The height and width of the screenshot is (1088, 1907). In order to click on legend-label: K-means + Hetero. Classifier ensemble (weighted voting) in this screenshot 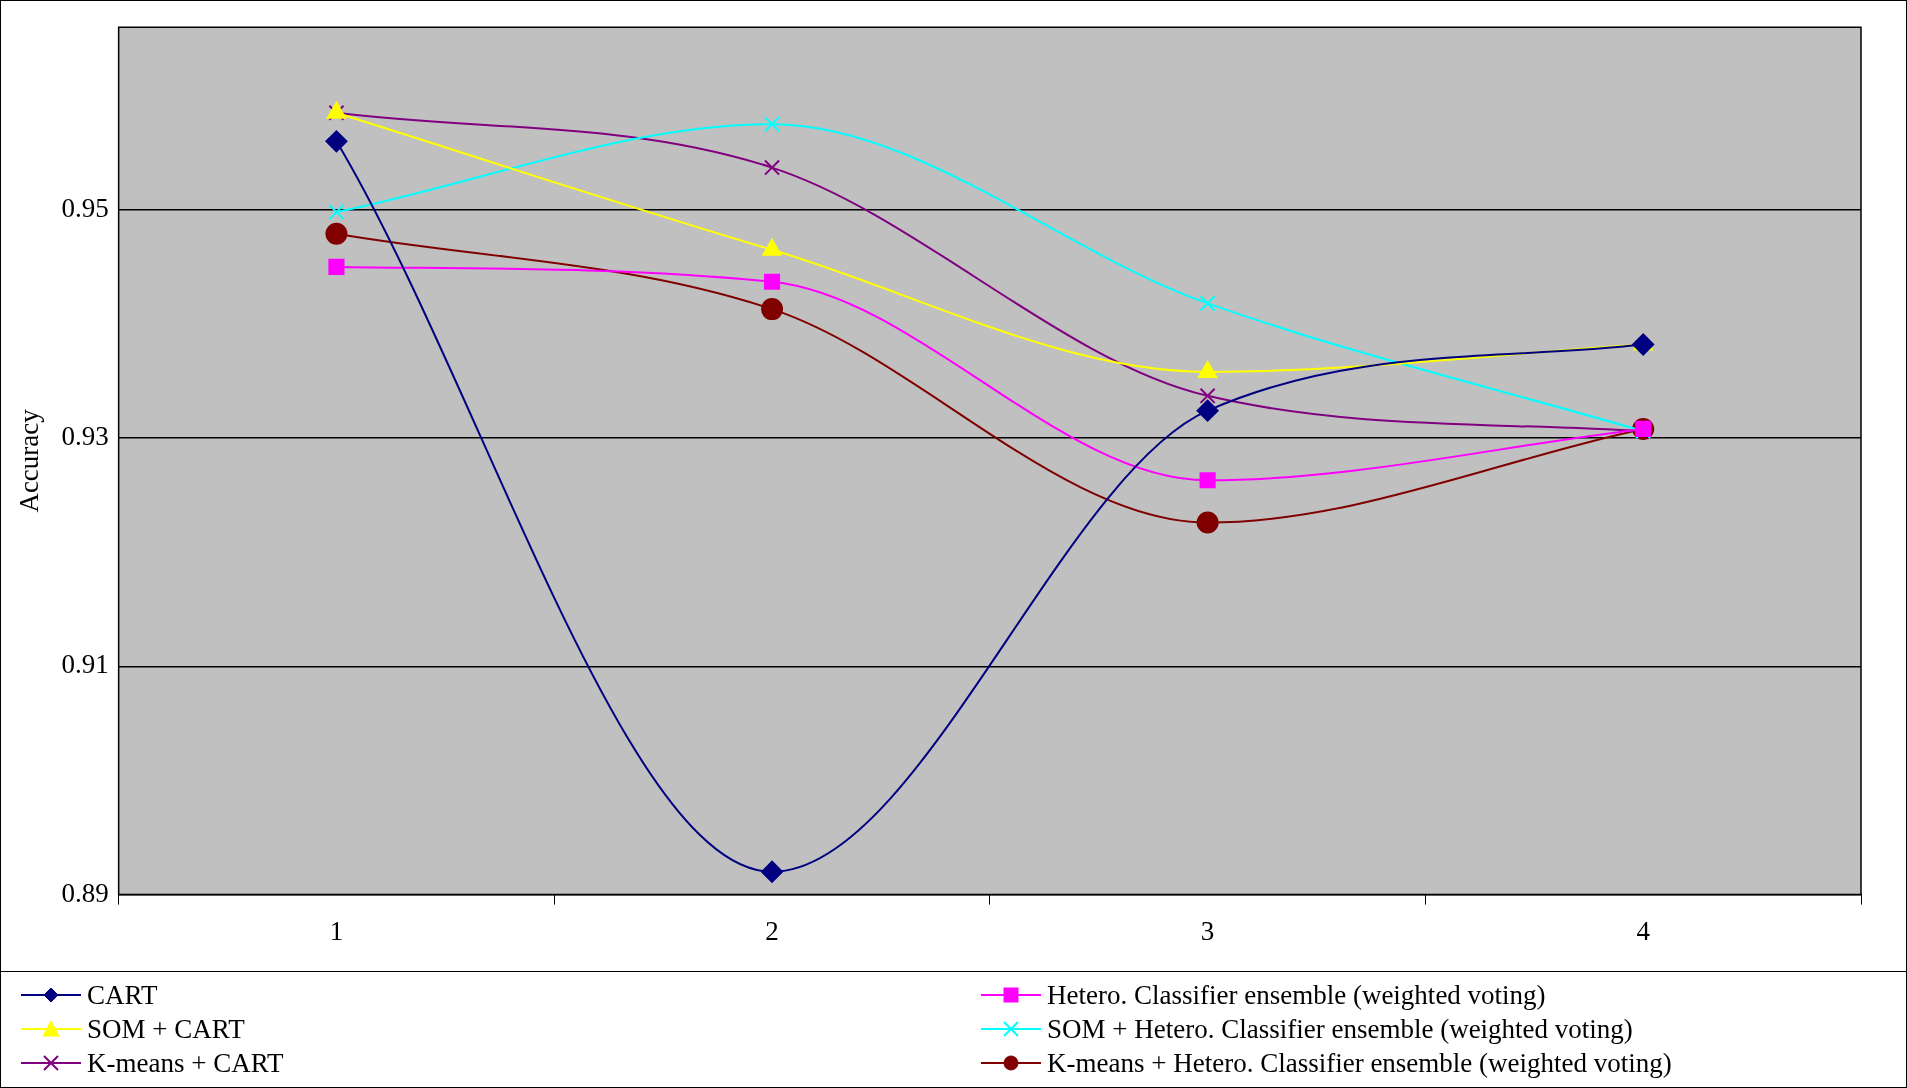, I will do `click(1359, 1063)`.